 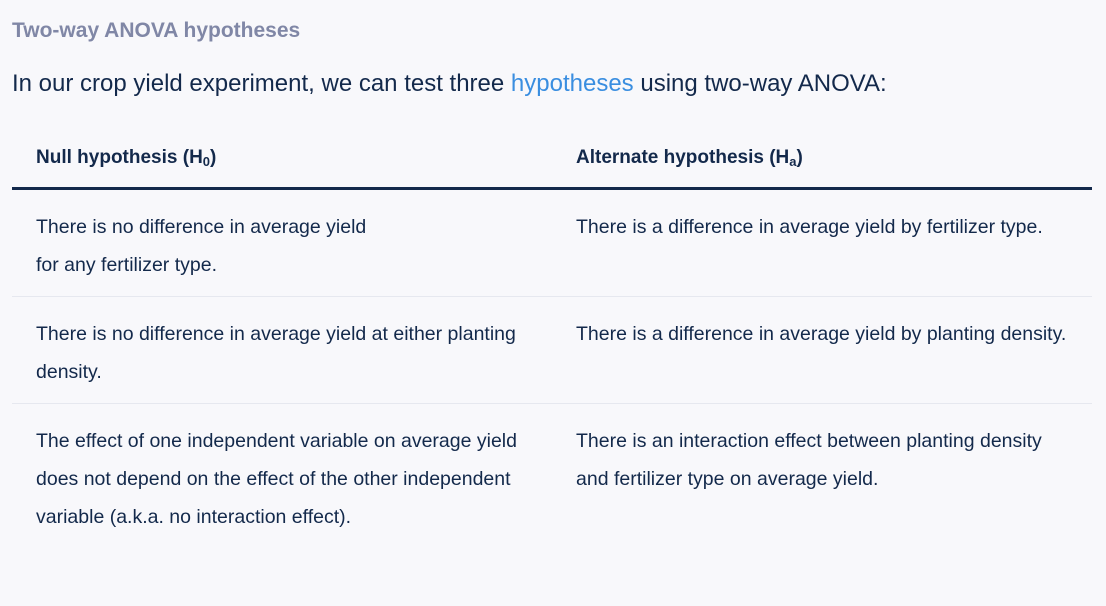 What do you see at coordinates (683, 157) in the screenshot?
I see `alt-header-label: Alternate hypothesis (H` at bounding box center [683, 157].